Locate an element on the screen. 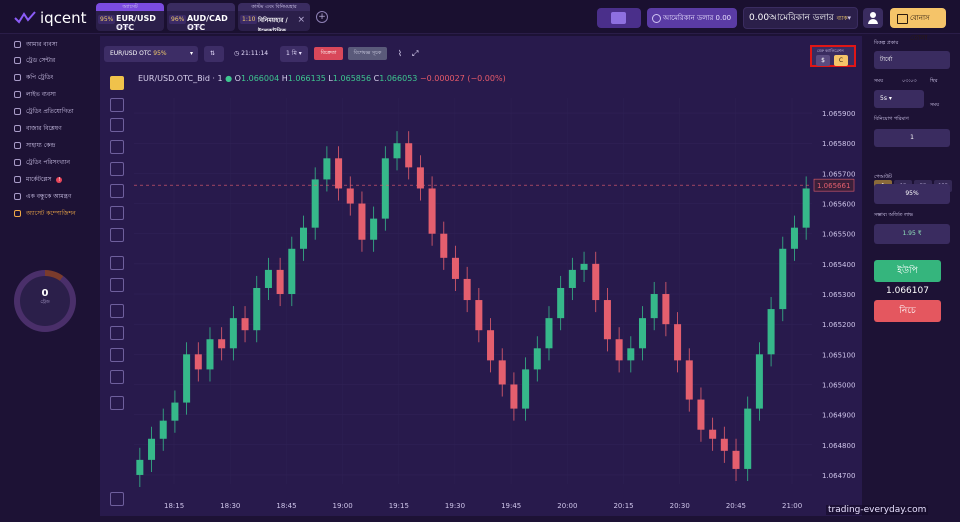  store-icon is located at coordinates (17, 179).